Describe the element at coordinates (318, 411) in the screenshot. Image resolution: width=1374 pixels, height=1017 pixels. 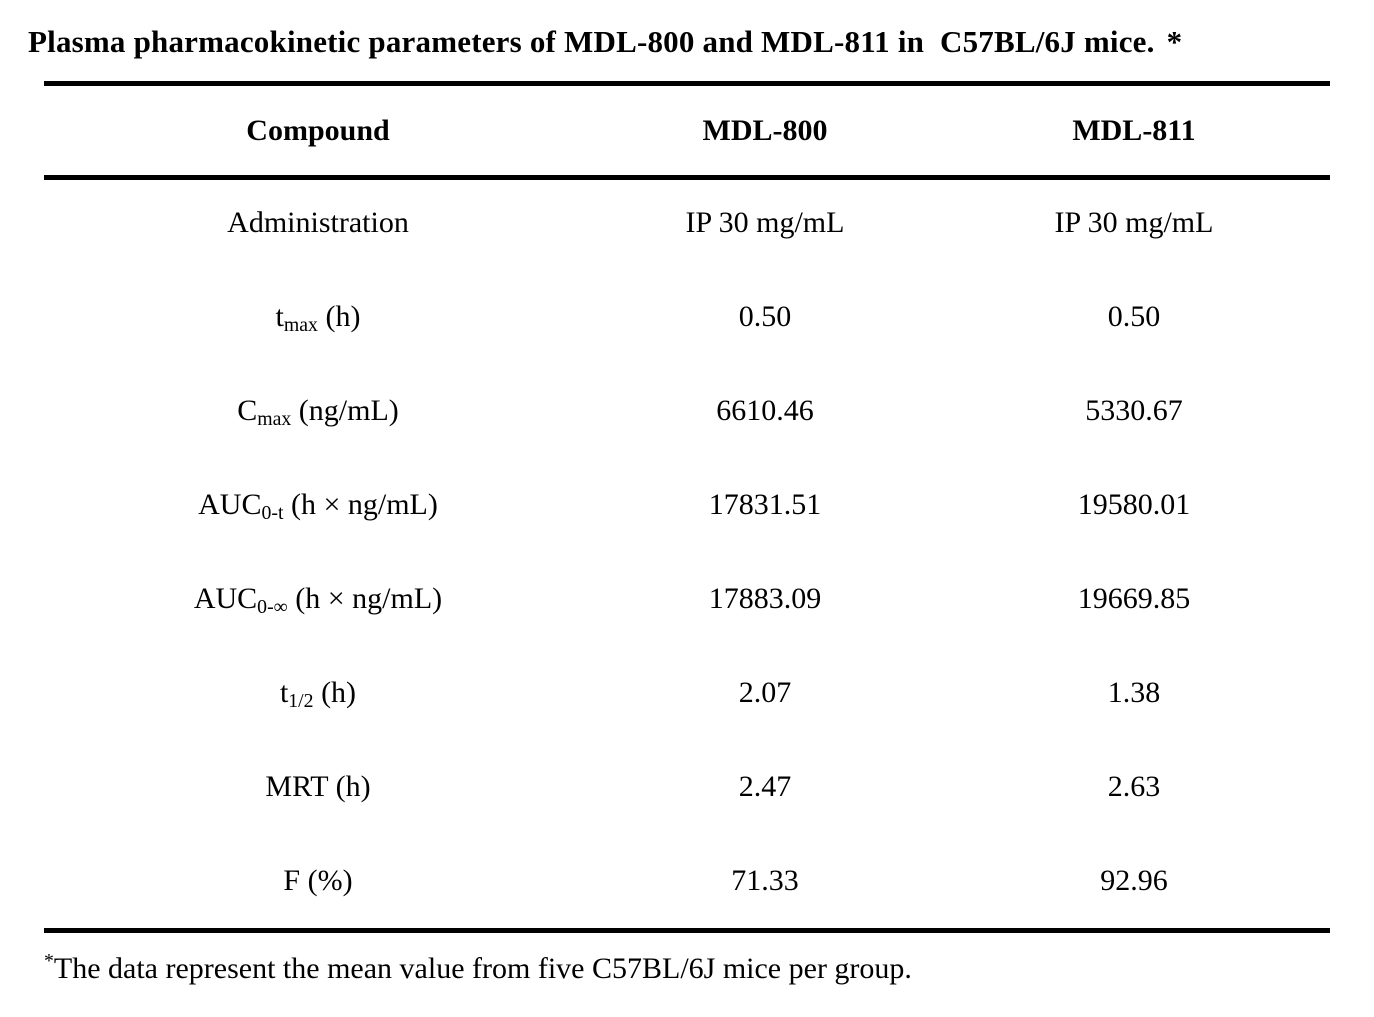
I see `row-label: Cmax (ng/mL)` at that location.